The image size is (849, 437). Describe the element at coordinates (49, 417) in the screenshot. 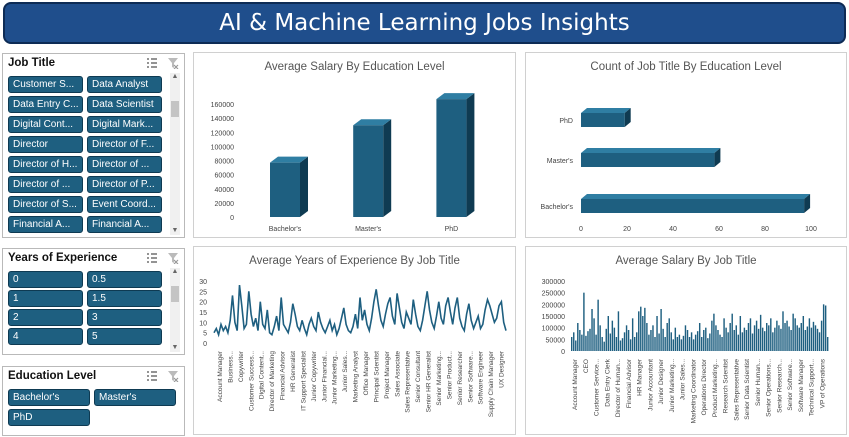

I see `slicer-item: PhD` at that location.